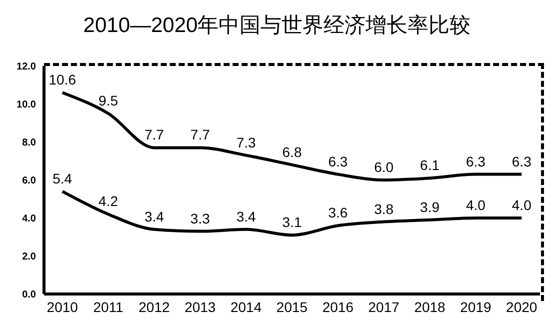 The height and width of the screenshot is (328, 554). I want to click on data-label: 6.1, so click(430, 165).